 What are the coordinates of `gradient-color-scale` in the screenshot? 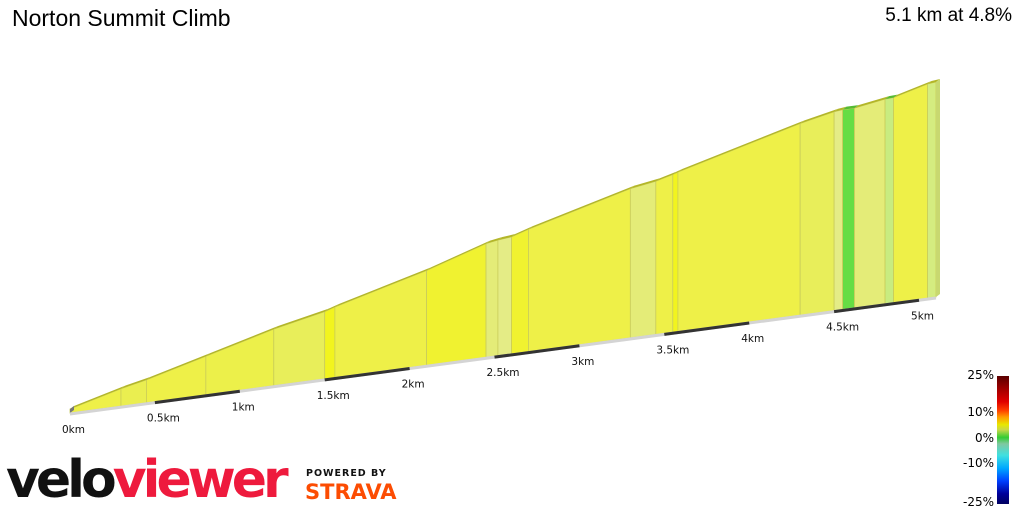 It's located at (1003, 440).